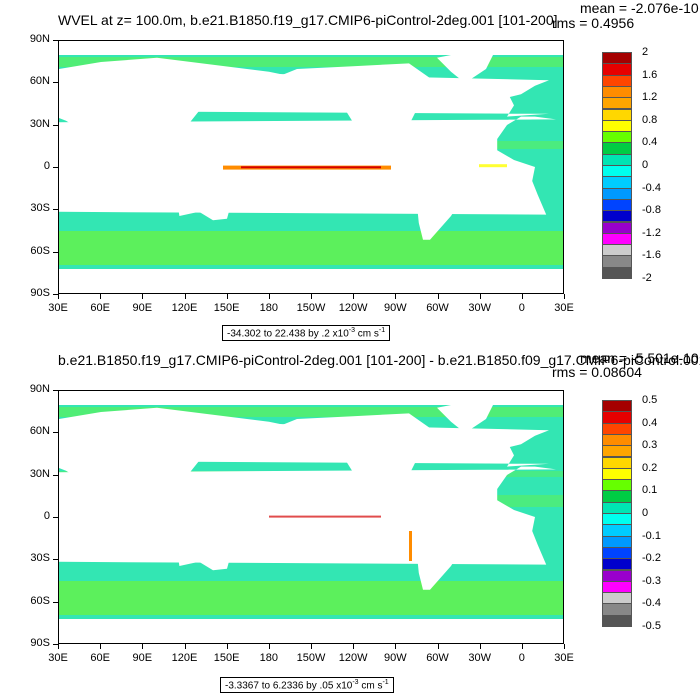 The image size is (700, 700). What do you see at coordinates (311, 398) in the screenshot?
I see `arctic-cap` at bounding box center [311, 398].